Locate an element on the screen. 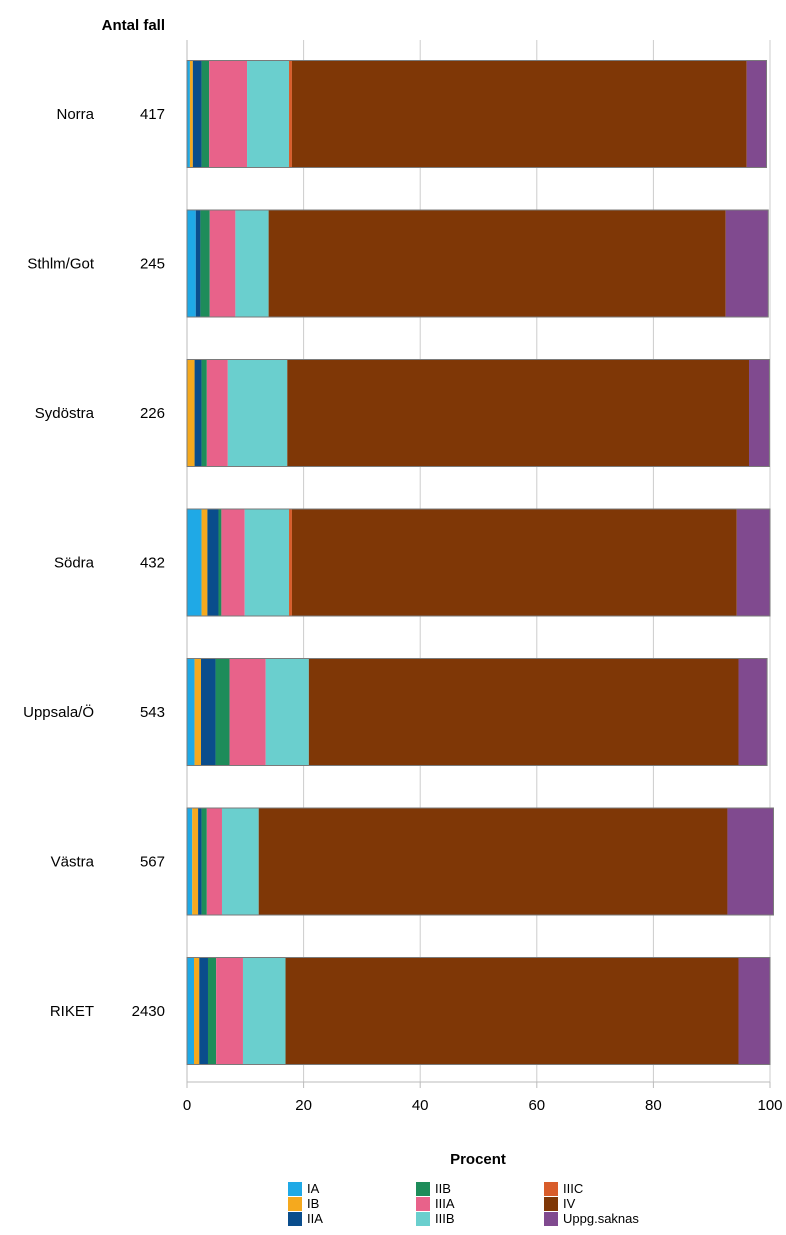 Image resolution: width=786 pixels, height=1235 pixels. category-label: Västra is located at coordinates (73, 862).